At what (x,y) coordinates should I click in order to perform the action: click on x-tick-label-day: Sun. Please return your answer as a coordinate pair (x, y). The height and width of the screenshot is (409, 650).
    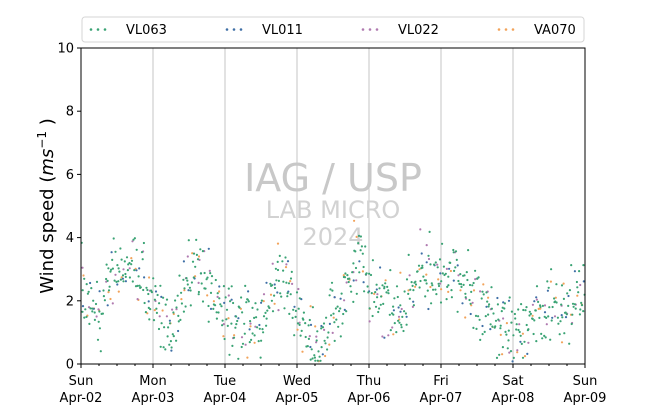
    Looking at the image, I should click on (81, 381).